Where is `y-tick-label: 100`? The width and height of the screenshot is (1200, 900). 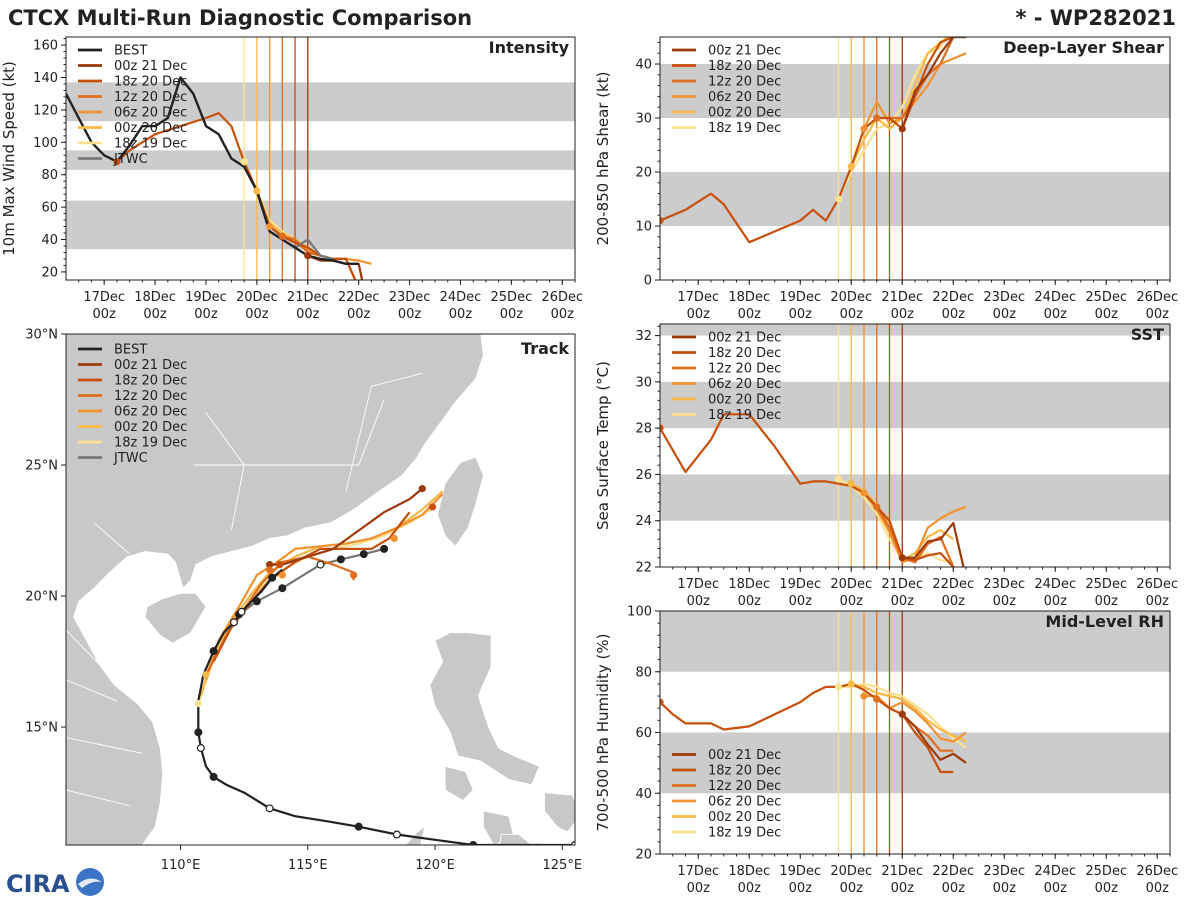 y-tick-label: 100 is located at coordinates (639, 612).